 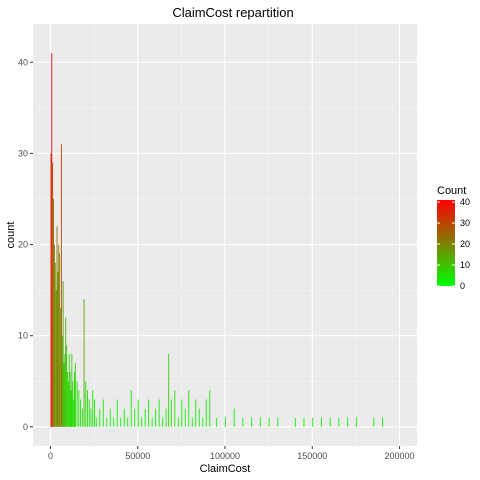 What do you see at coordinates (225, 469) in the screenshot?
I see `x-axis-label: ClaimCost` at bounding box center [225, 469].